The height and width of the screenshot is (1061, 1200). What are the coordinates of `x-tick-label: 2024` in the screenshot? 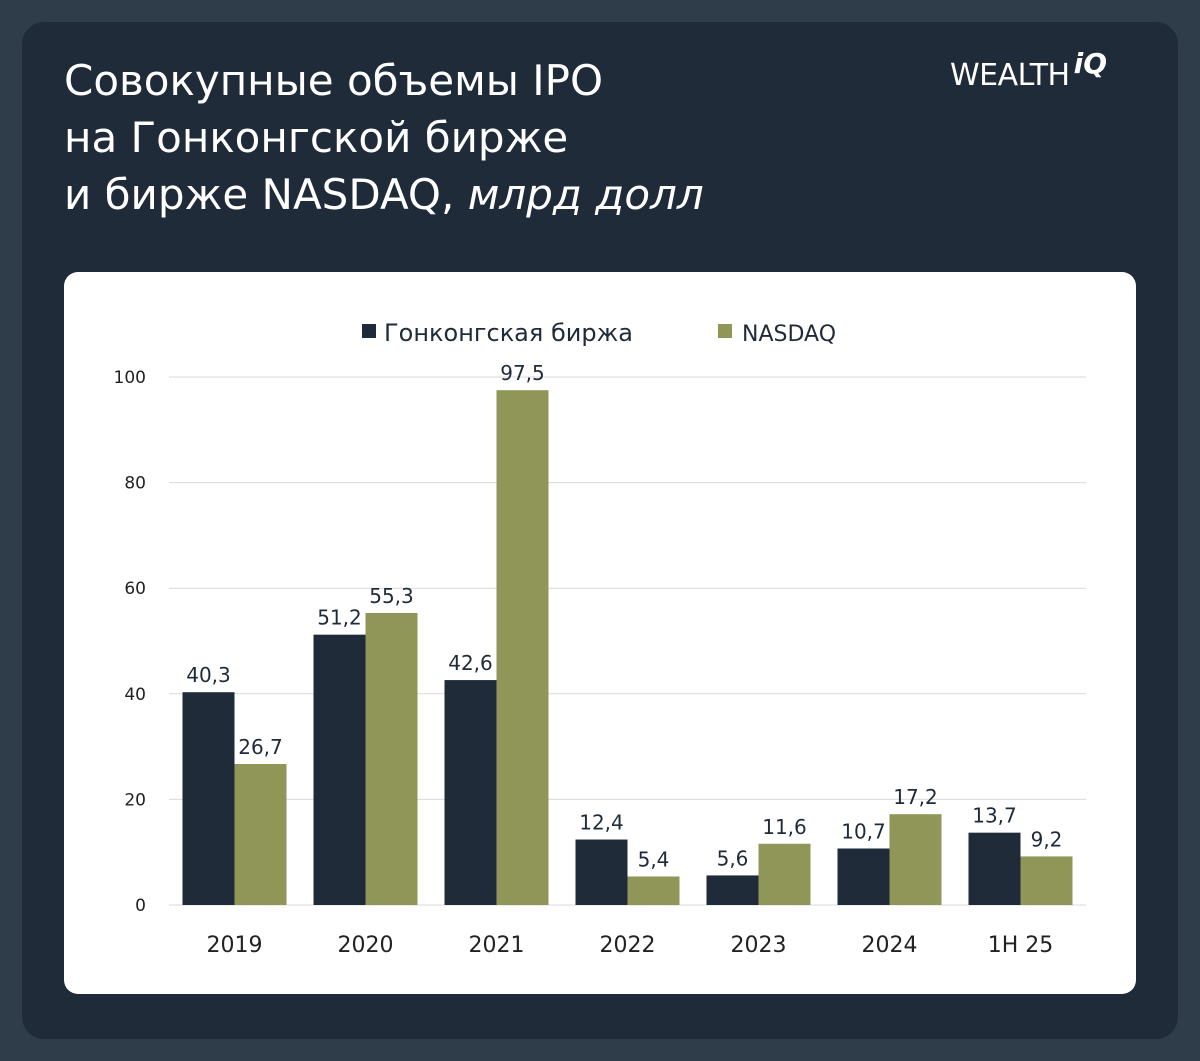 It's located at (890, 945).